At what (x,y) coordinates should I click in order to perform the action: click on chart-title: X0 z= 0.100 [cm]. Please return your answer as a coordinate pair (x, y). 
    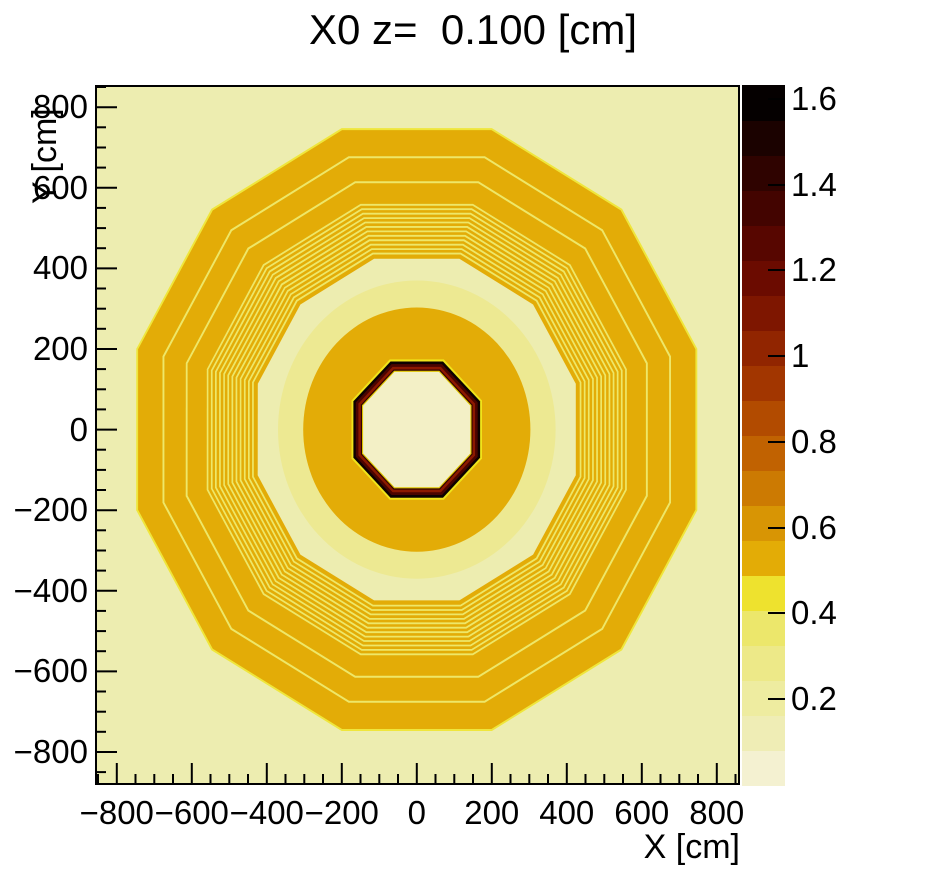
    Looking at the image, I should click on (472, 29).